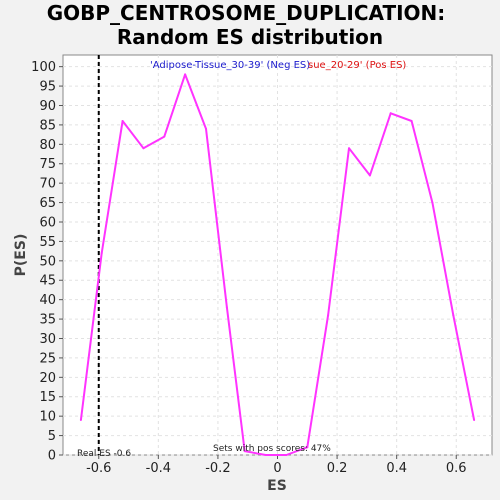 The image size is (500, 500). Describe the element at coordinates (47, 184) in the screenshot. I see `y-tick-label: 70` at that location.